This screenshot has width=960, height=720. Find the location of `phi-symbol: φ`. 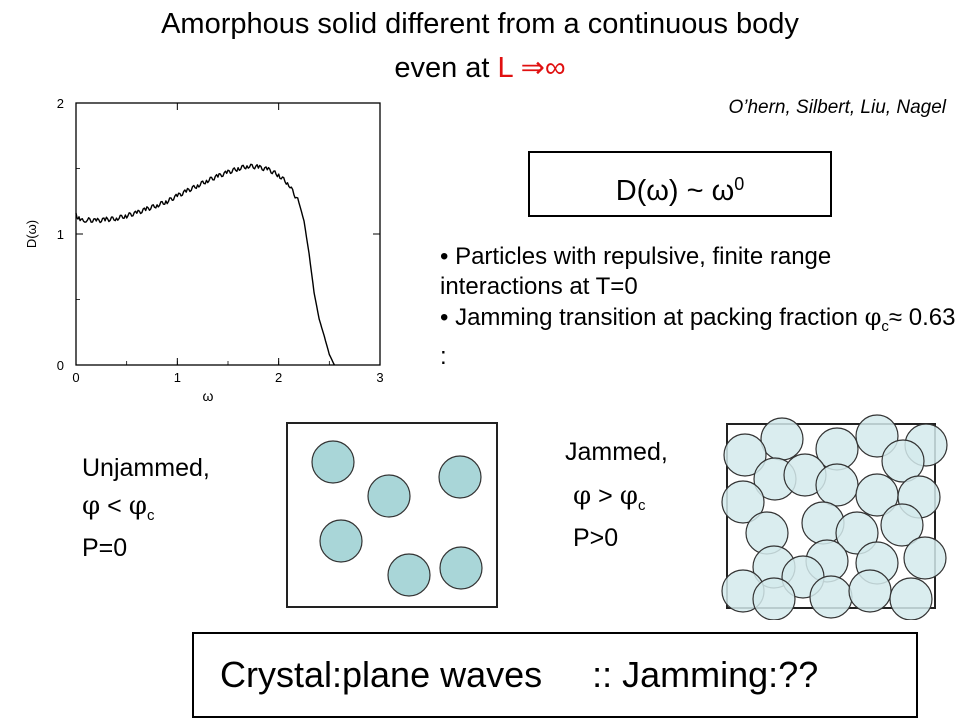

phi-symbol: φ is located at coordinates (873, 317).